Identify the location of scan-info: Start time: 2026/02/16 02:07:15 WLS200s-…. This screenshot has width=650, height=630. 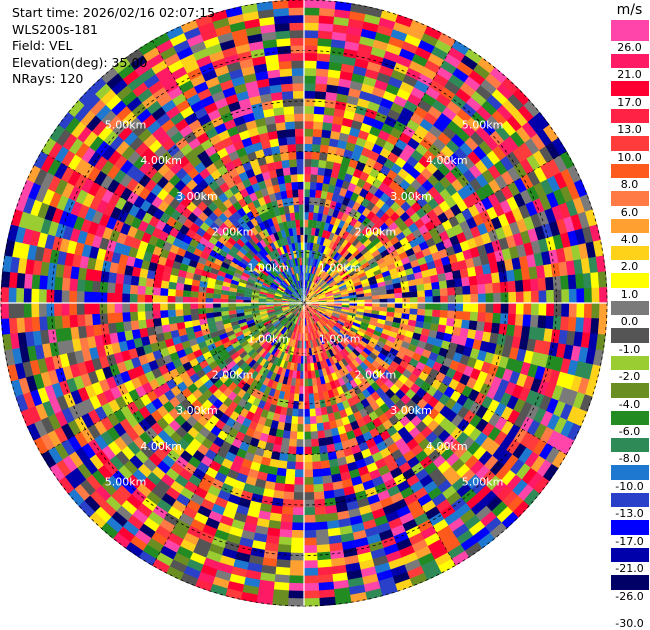
(113, 46).